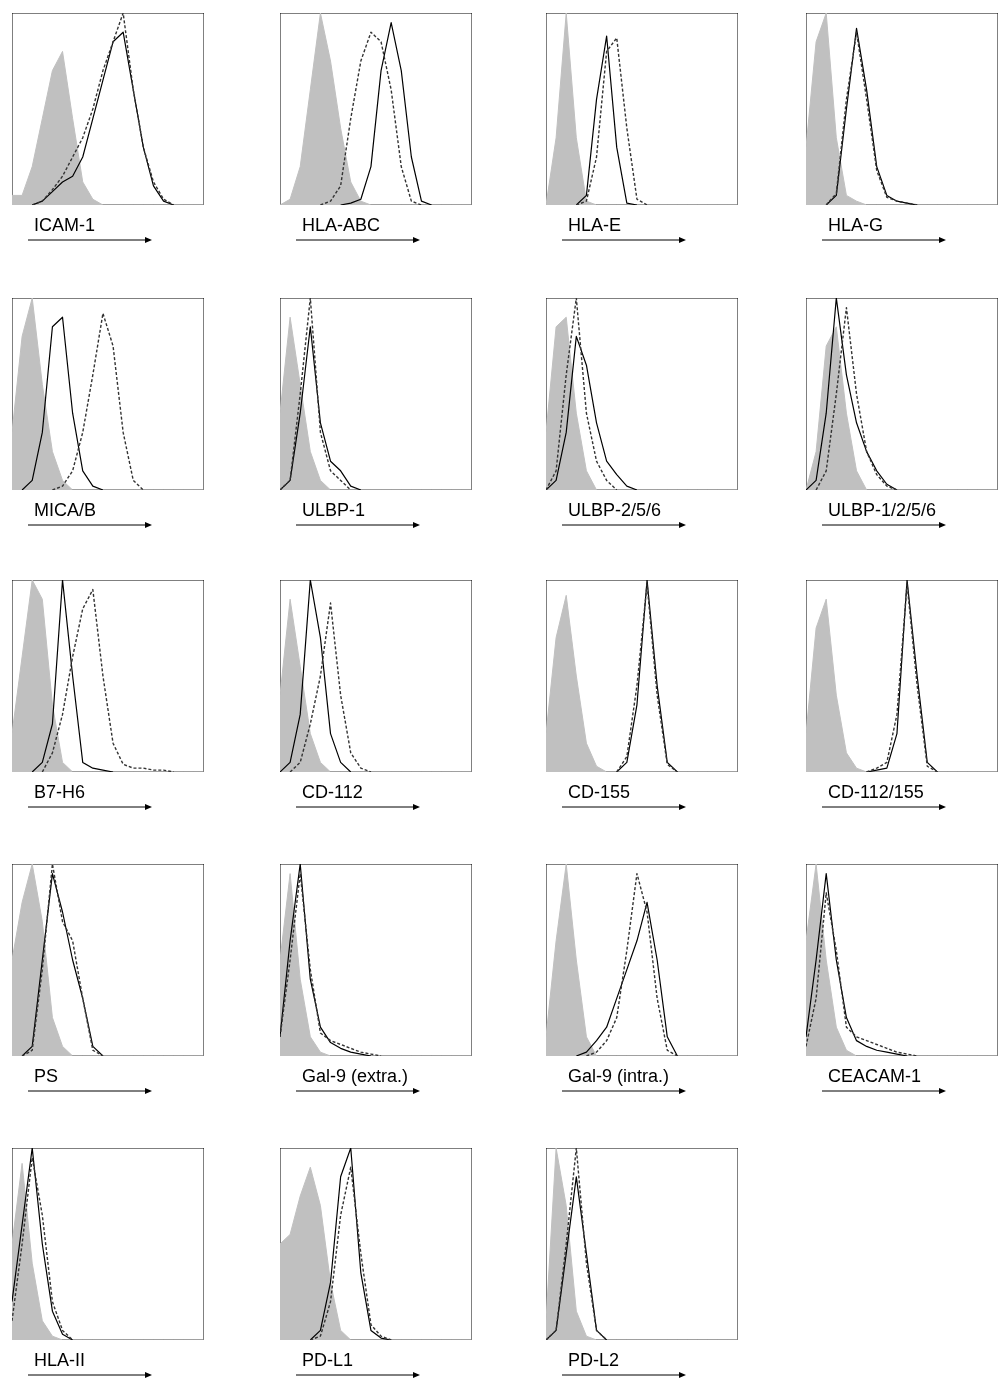  Describe the element at coordinates (65, 225) in the screenshot. I see `x-axis-title: ICAM-1` at that location.